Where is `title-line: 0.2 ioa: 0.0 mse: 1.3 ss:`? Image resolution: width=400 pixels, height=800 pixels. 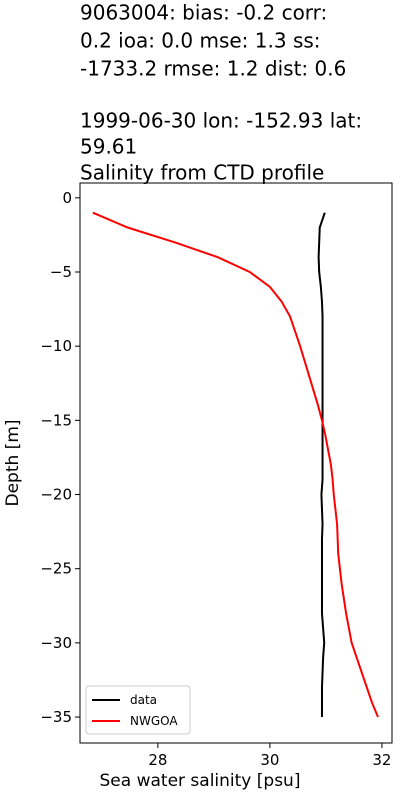 title-line: 0.2 ioa: 0.0 mse: 1.3 ss: is located at coordinates (200, 41).